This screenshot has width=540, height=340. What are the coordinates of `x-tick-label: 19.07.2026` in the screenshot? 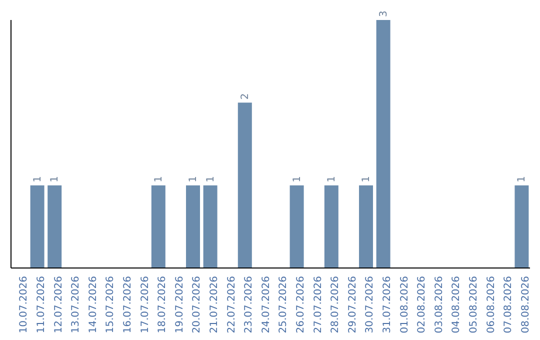 It's located at (180, 305).